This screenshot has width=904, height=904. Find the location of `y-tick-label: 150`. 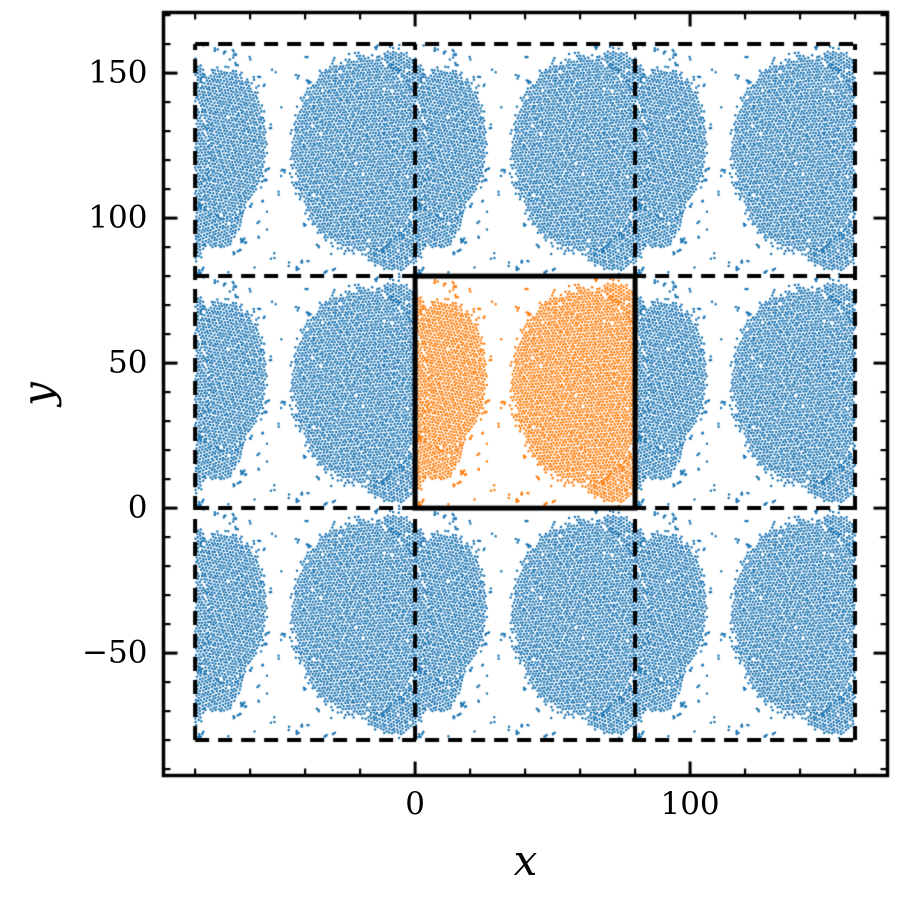

y-tick-label: 150 is located at coordinates (118, 72).